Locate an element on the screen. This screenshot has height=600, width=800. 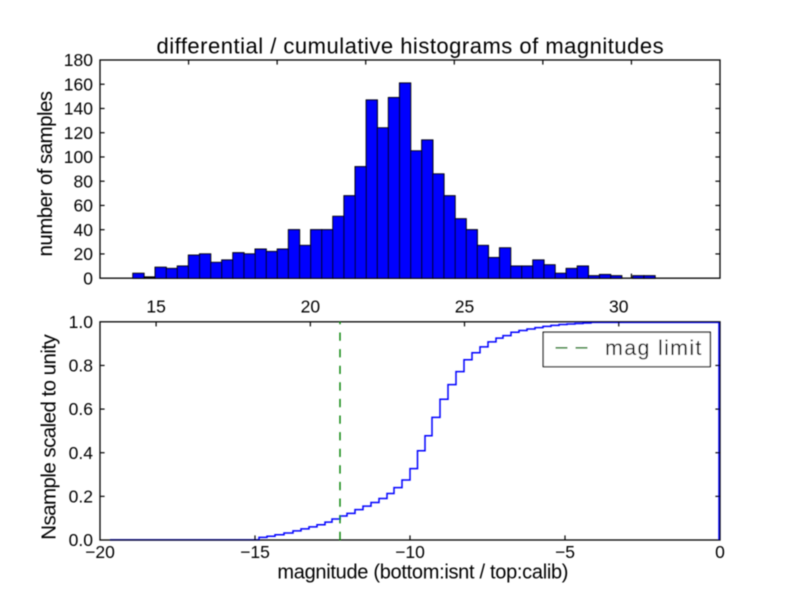
svg-text: 30 is located at coordinates (619, 307).